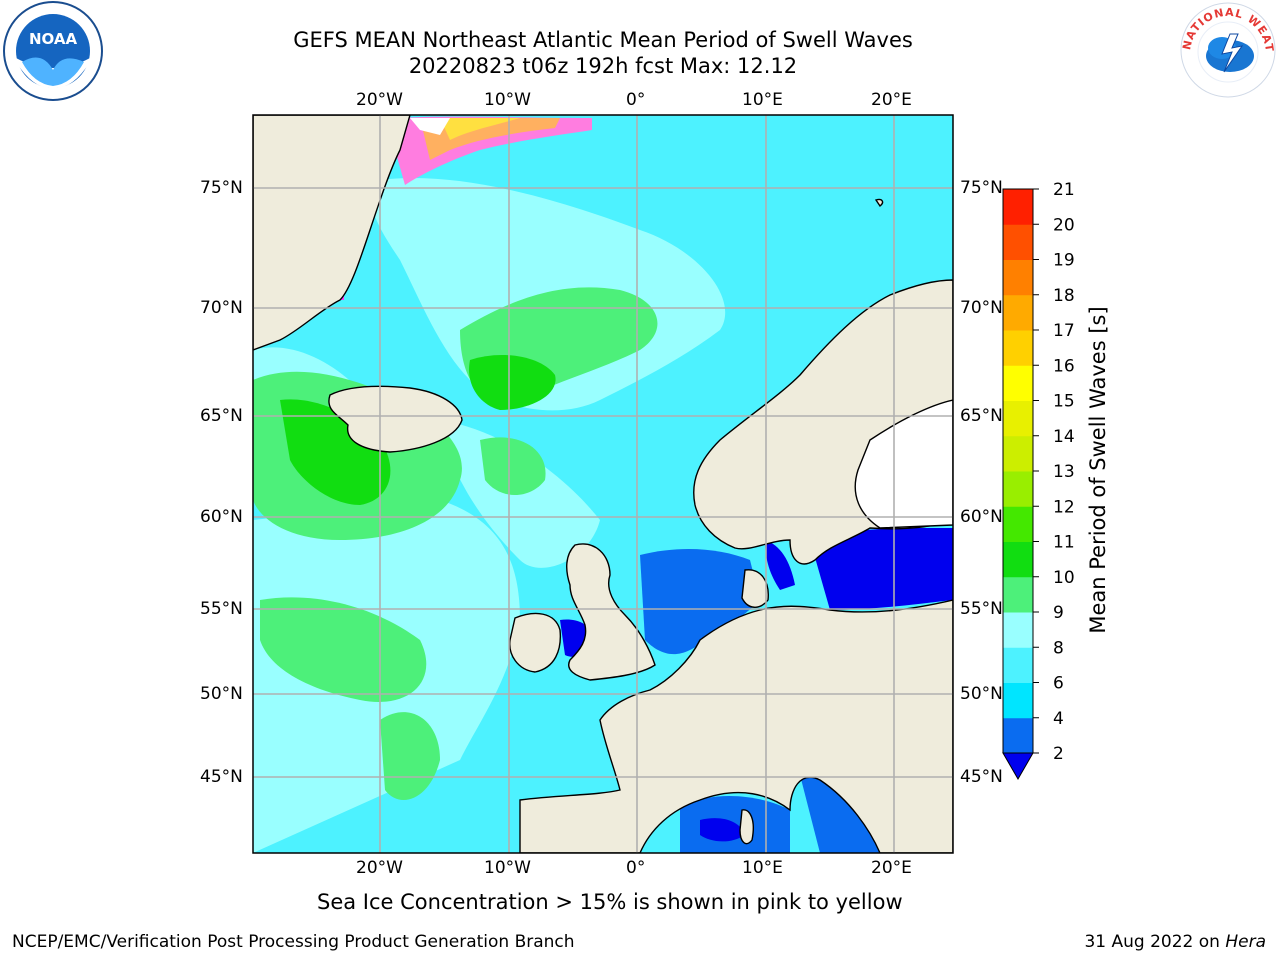 The width and height of the screenshot is (1280, 960). Describe the element at coordinates (981, 188) in the screenshot. I see `lat-tick-right-75n: 75°N` at that location.